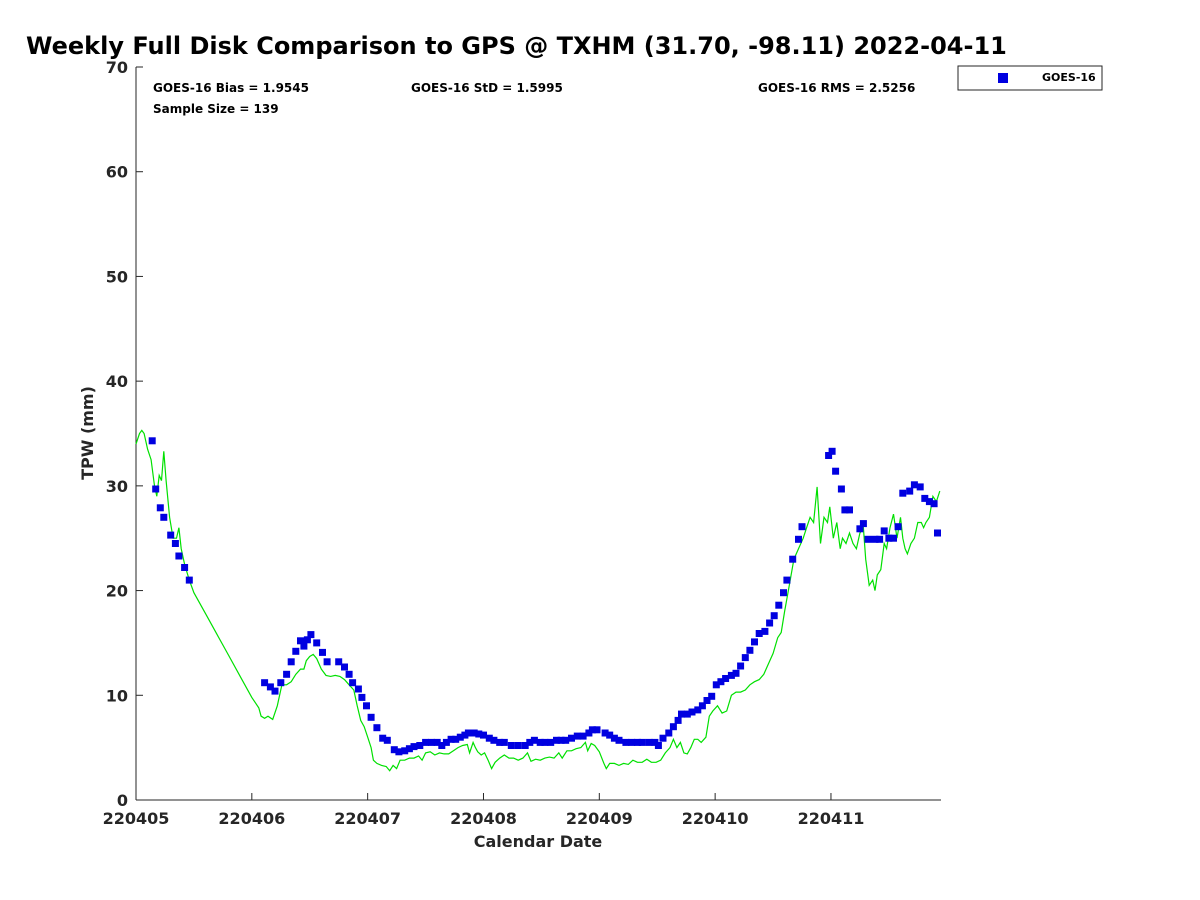 The image size is (1200, 900). What do you see at coordinates (251, 818) in the screenshot?
I see `x-tick-label: 220406` at bounding box center [251, 818].